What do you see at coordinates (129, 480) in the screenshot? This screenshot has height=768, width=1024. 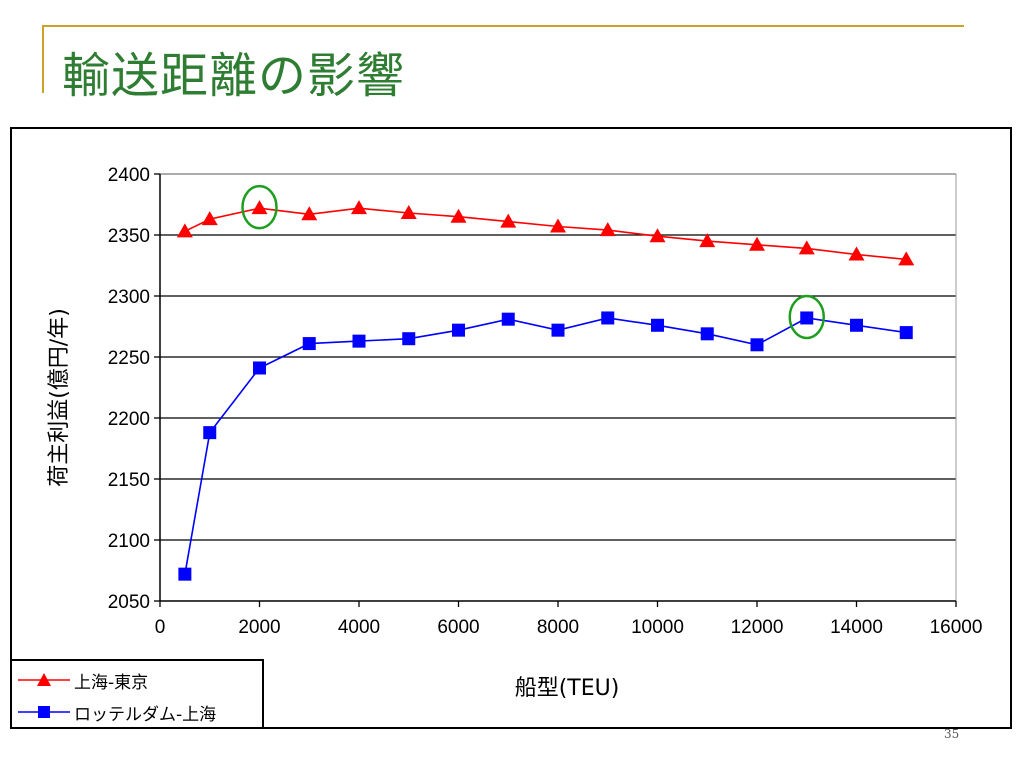 I see `y-tick-label: 2150` at bounding box center [129, 480].